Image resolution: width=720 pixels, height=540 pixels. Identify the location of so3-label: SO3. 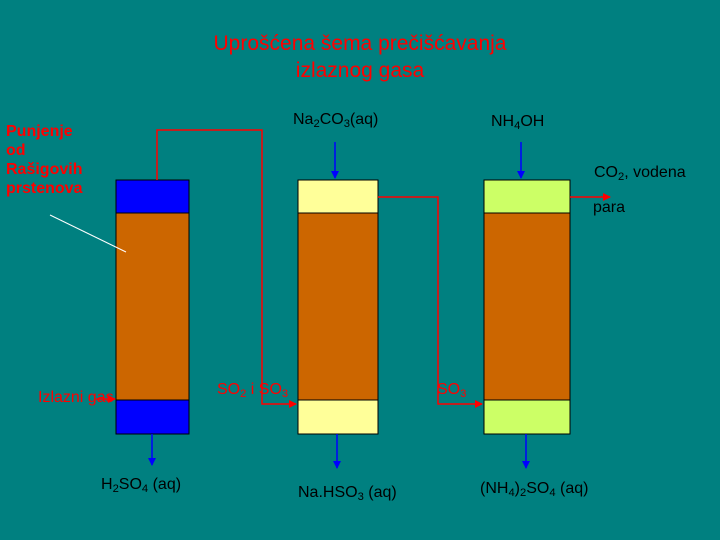
(452, 390).